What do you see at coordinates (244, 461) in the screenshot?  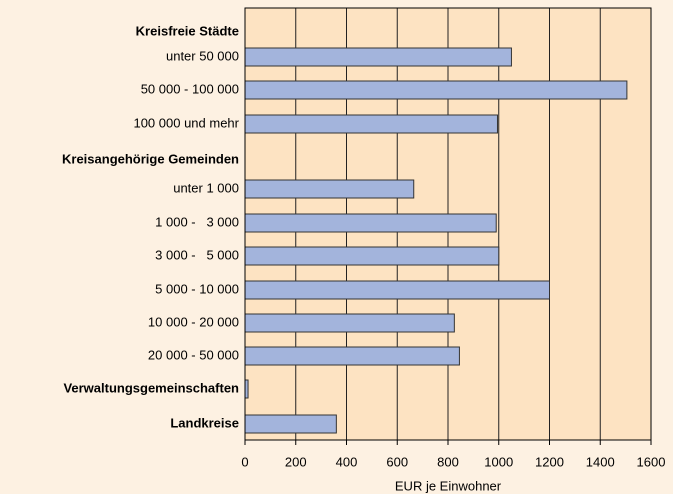 I see `x-tick-label: 0` at bounding box center [244, 461].